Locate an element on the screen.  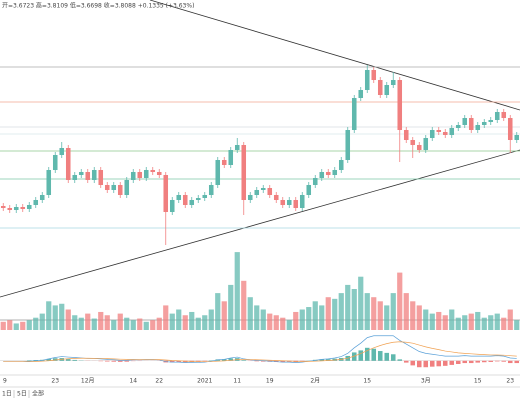
x-tick-label: 9 is located at coordinates (5, 381).